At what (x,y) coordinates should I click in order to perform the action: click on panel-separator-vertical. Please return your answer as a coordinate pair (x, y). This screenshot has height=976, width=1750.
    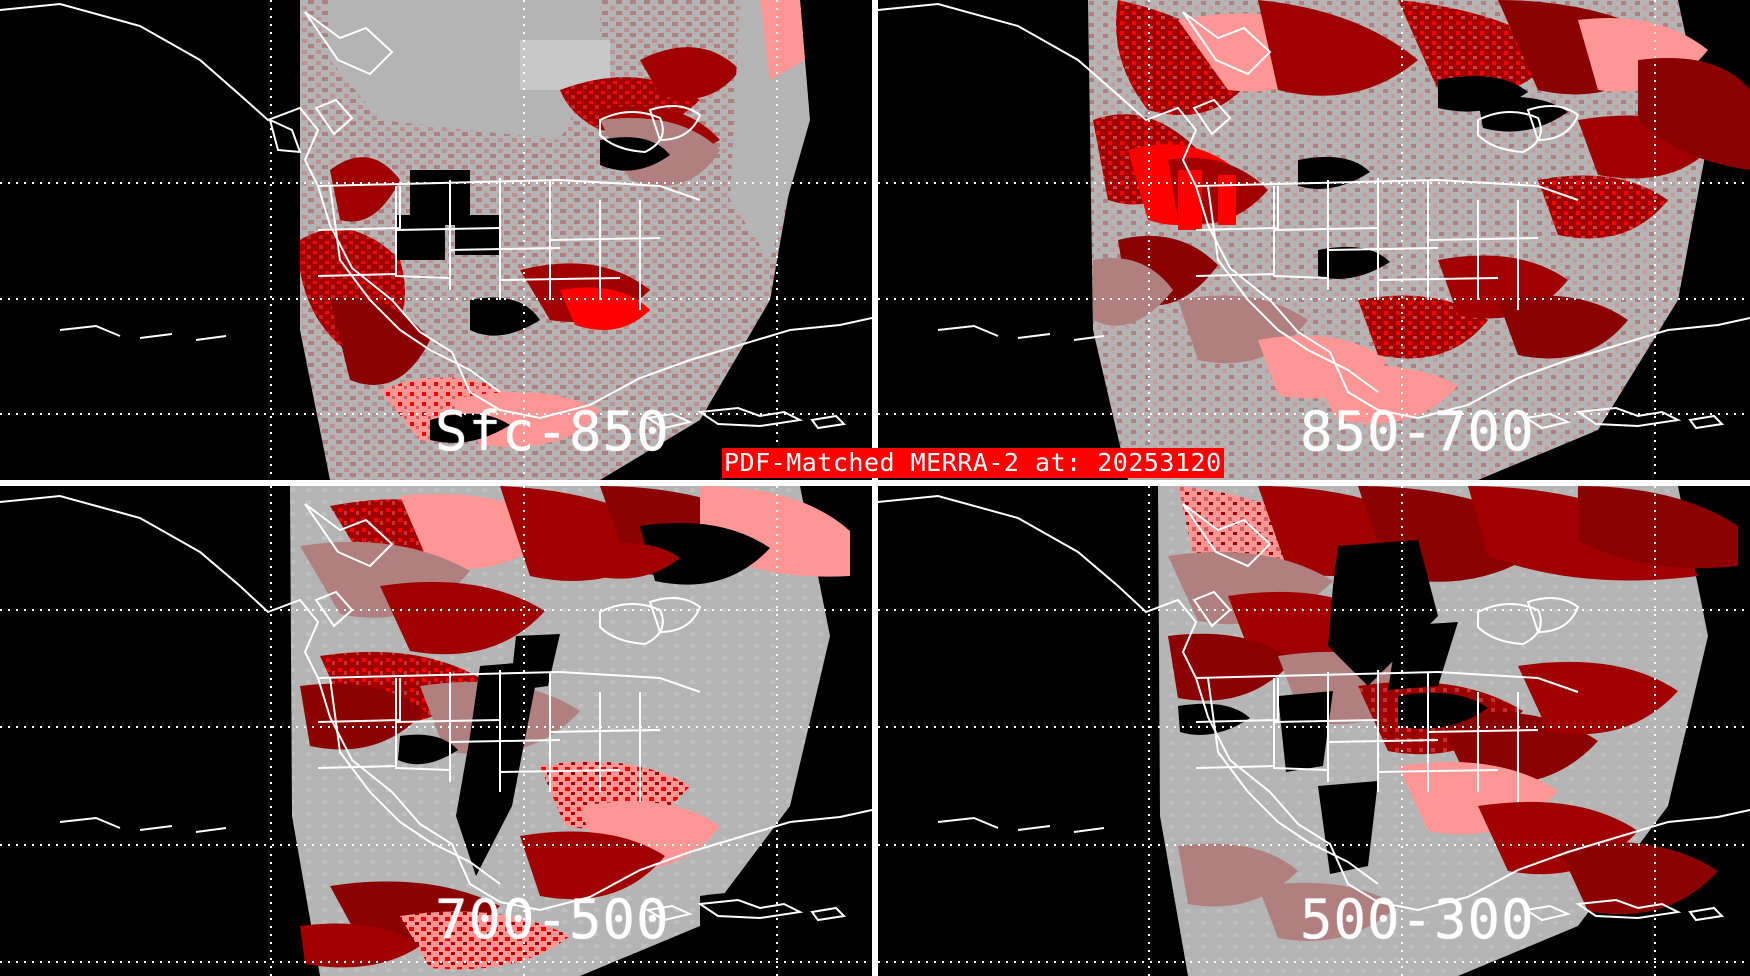
    Looking at the image, I should click on (875, 488).